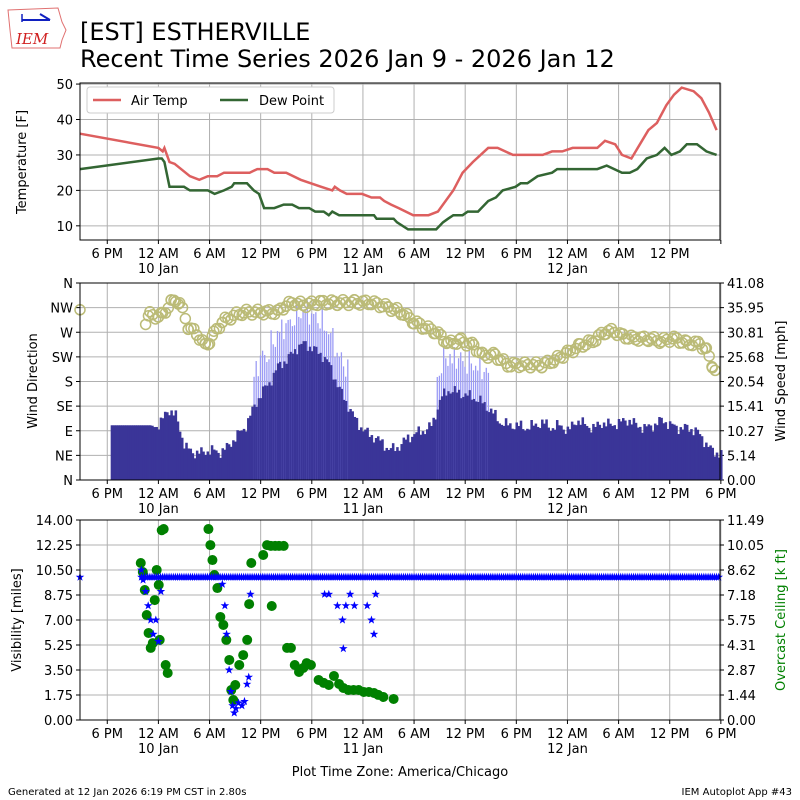 This screenshot has height=800, width=800. What do you see at coordinates (64, 456) in the screenshot?
I see `y-tick-label: NE` at bounding box center [64, 456].